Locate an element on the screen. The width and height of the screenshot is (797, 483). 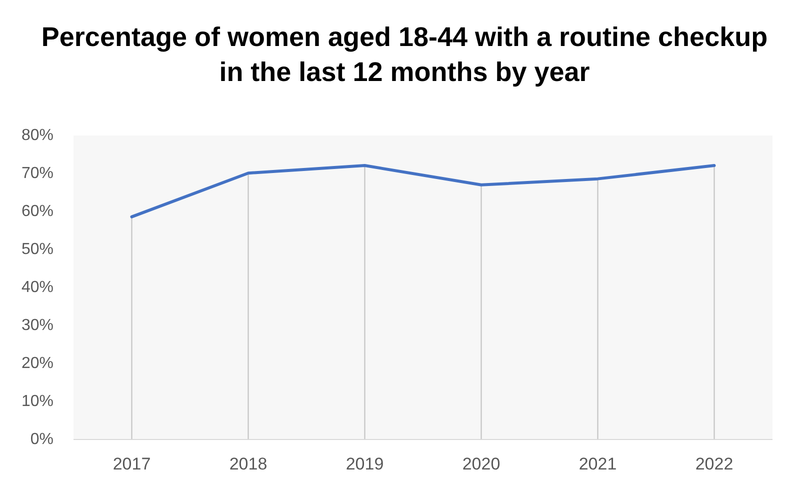
x-tick-label: 2022 is located at coordinates (714, 464).